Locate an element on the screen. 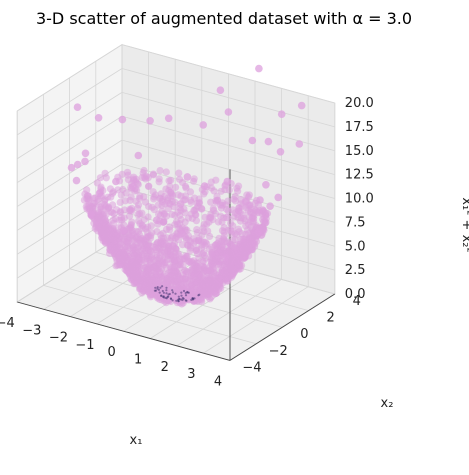 The image size is (469, 475). z-tick-label: 2.5 is located at coordinates (355, 270).